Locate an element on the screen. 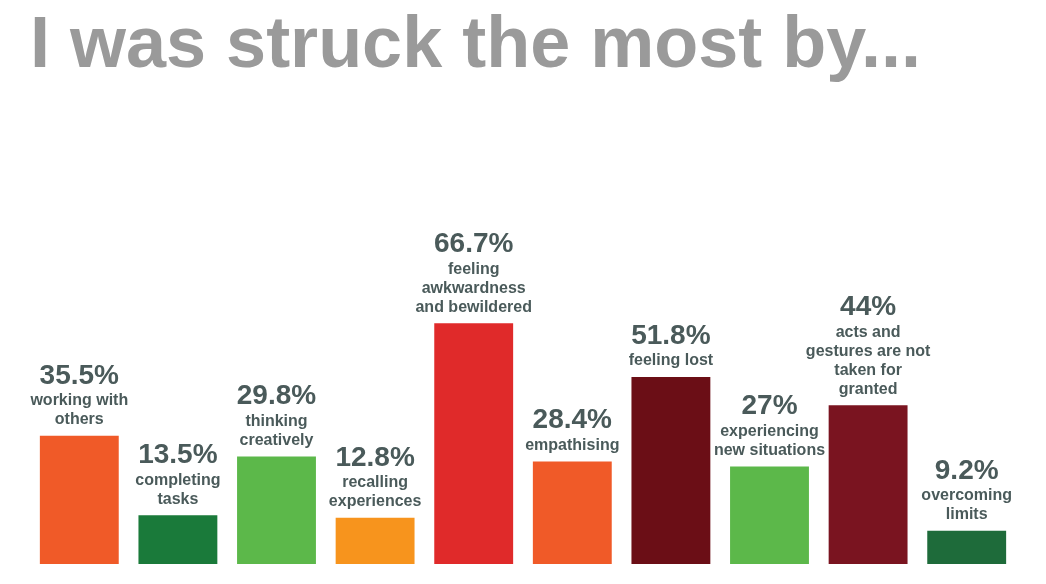 Image resolution: width=1046 pixels, height=584 pixels. data-label: 12.8% is located at coordinates (375, 456).